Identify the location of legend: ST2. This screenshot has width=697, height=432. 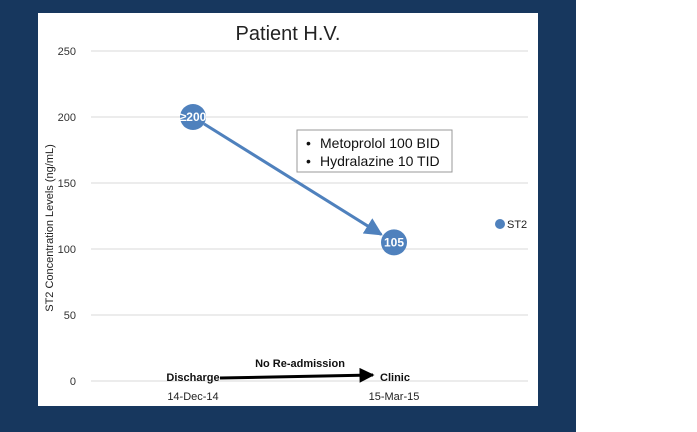
(511, 225).